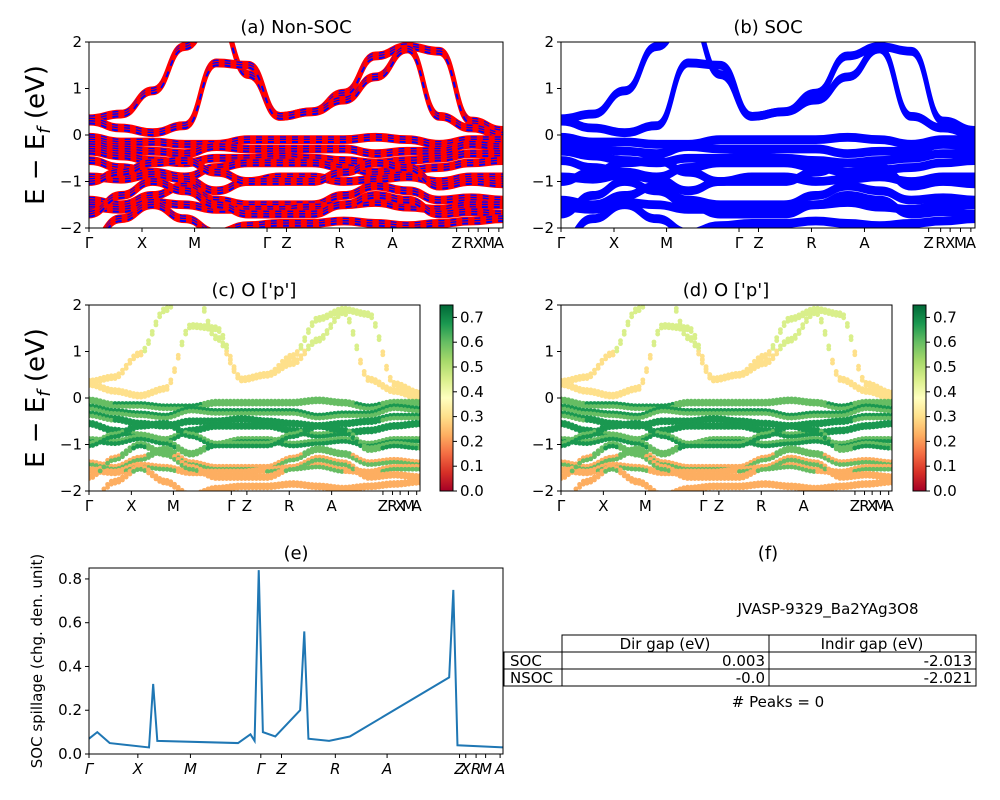 This screenshot has height=800, width=1000. I want to click on panel-e-xtick-label: A, so click(386, 769).